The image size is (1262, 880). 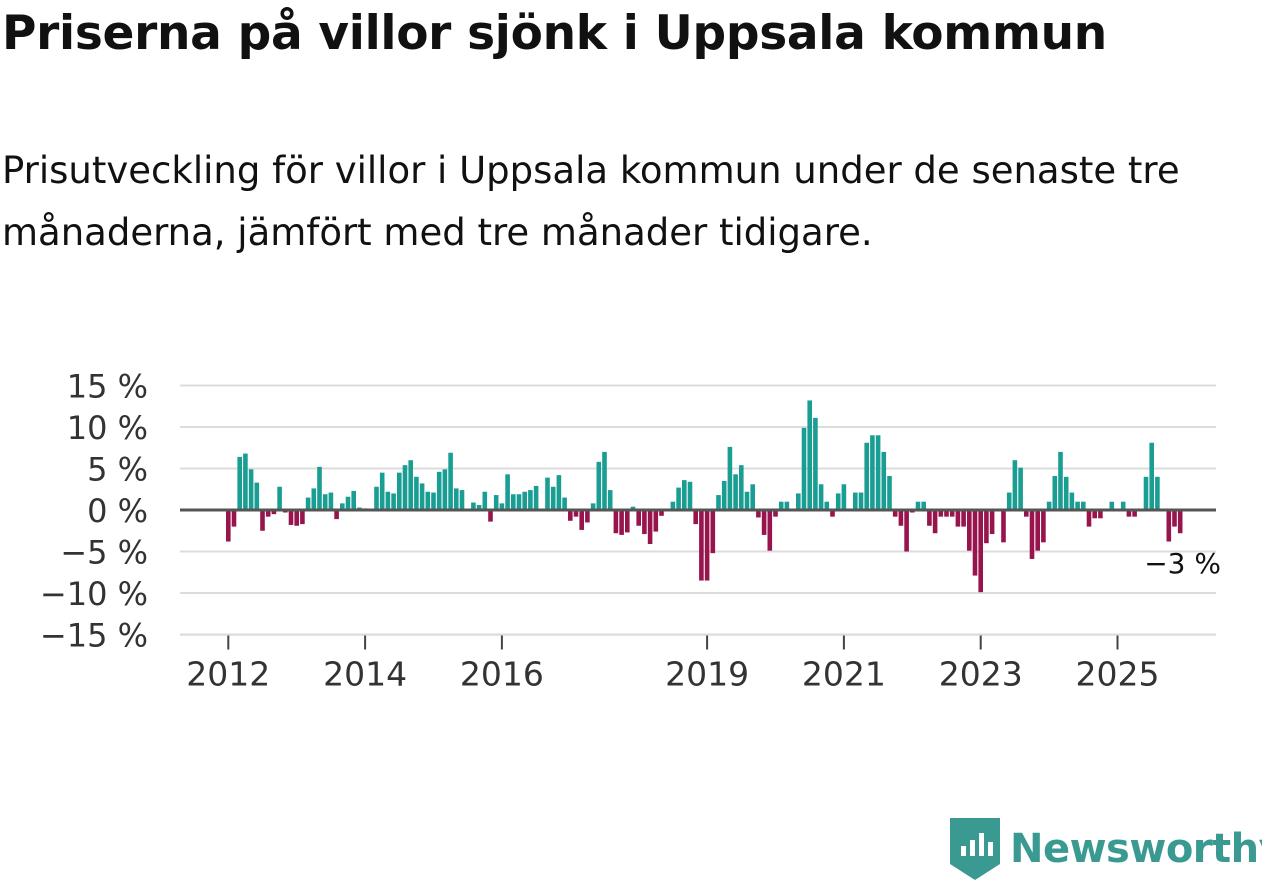 I want to click on y-tick-label: 15 %, so click(x=107, y=387).